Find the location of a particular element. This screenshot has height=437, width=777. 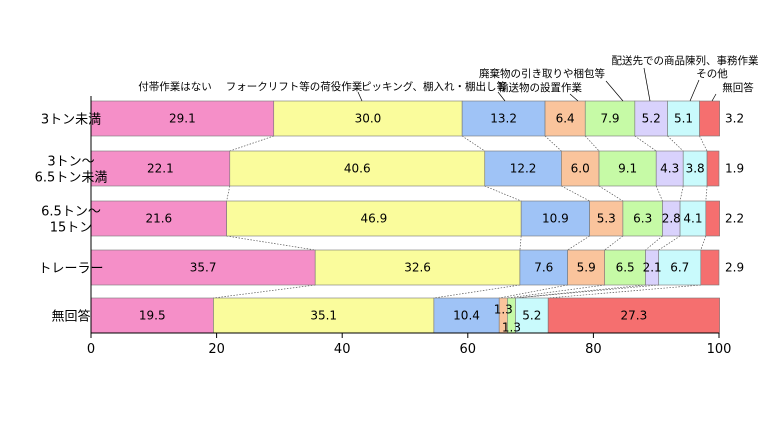

value-label: 3.8 is located at coordinates (695, 169).